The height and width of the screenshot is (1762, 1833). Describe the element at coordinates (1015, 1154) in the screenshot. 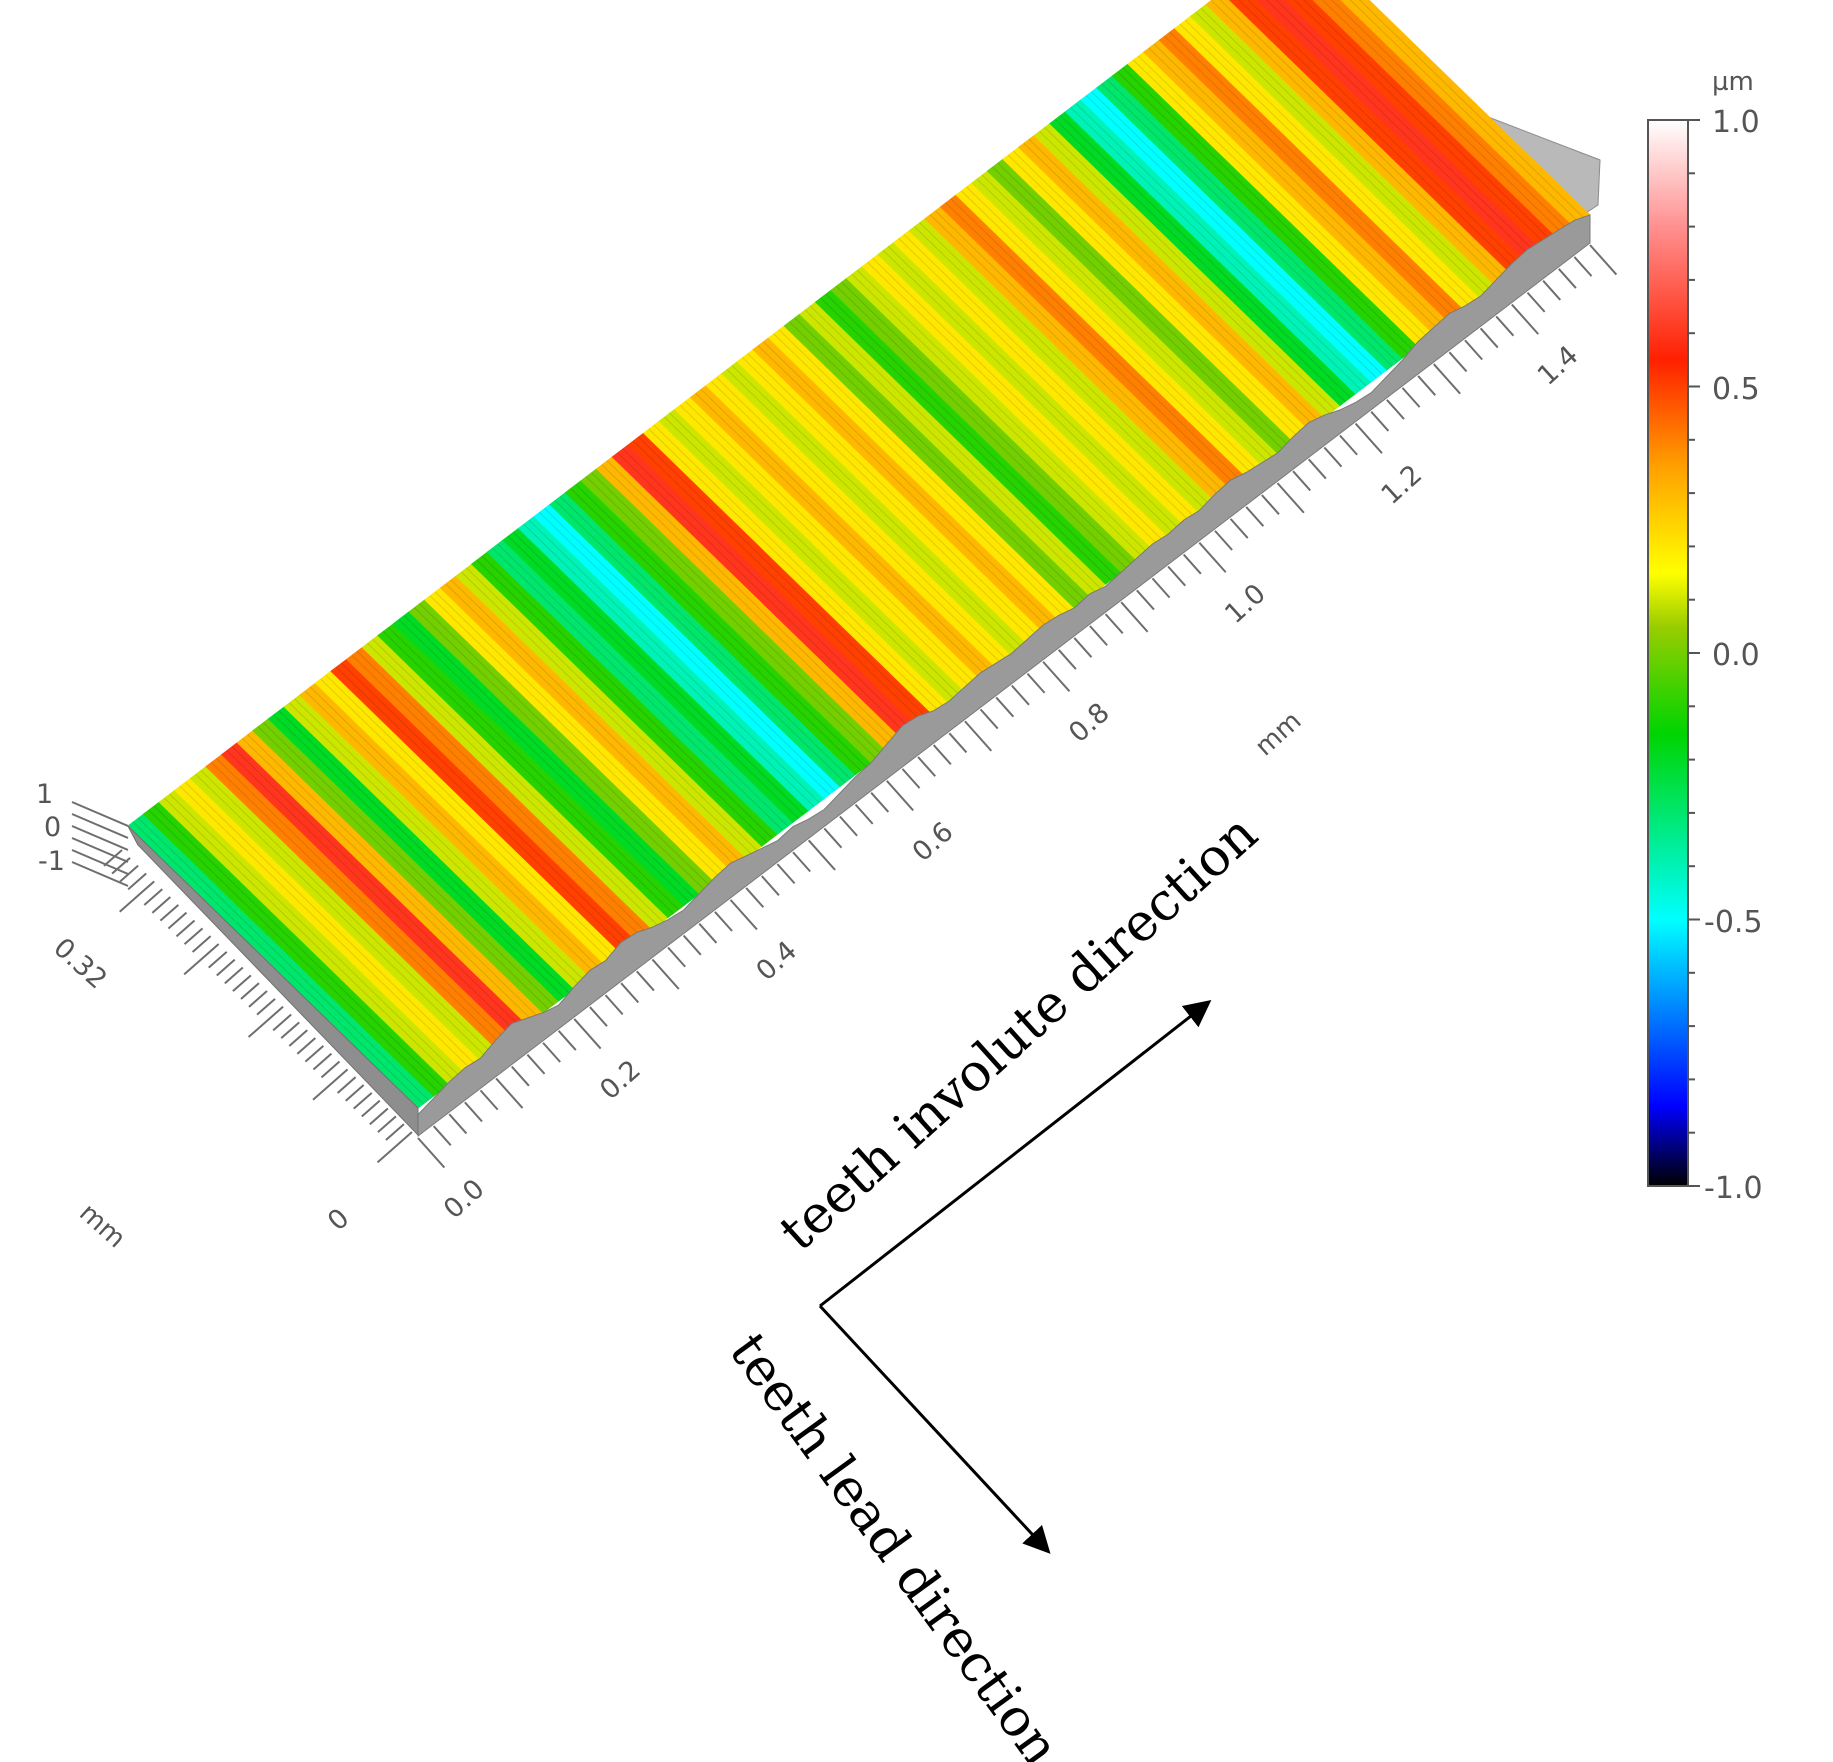

I see `involute-direction-arrow` at that location.